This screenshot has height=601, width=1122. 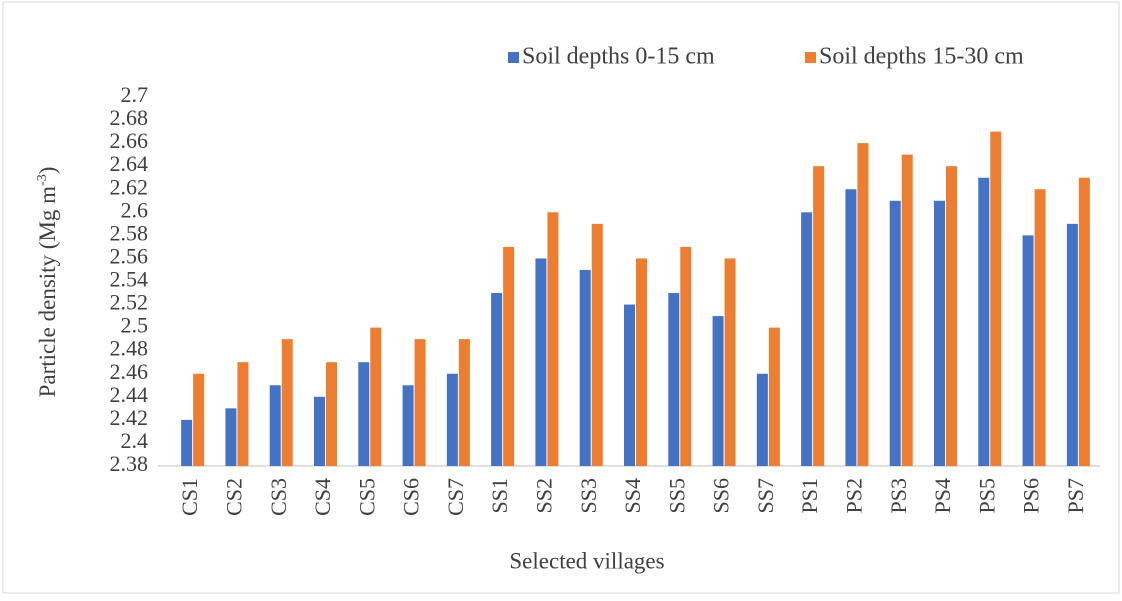 What do you see at coordinates (129, 417) in the screenshot?
I see `y-tick-label: 2.42` at bounding box center [129, 417].